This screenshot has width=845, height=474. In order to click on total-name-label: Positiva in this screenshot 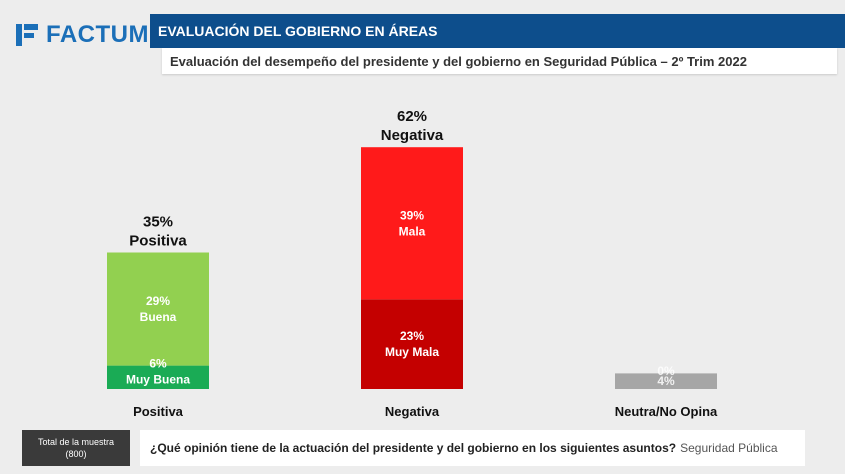, I will do `click(158, 241)`.